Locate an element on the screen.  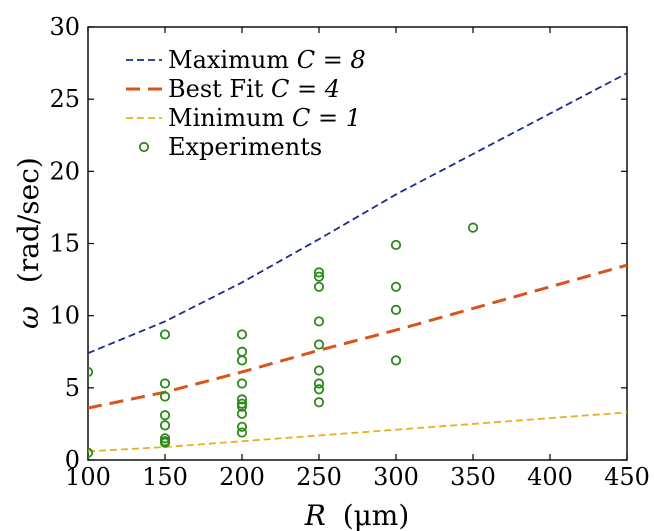
x-tick-label: 450 is located at coordinates (627, 477).